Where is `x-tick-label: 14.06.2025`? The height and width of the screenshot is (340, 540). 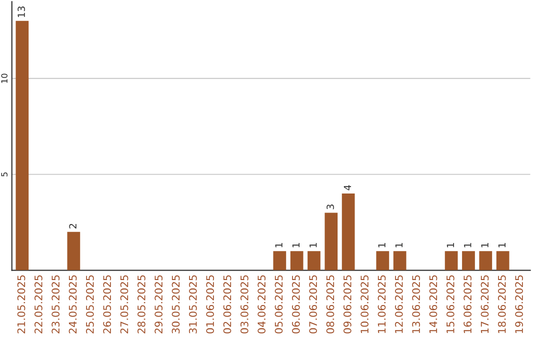
x-tick-label: 14.06.2025 is located at coordinates (433, 304).